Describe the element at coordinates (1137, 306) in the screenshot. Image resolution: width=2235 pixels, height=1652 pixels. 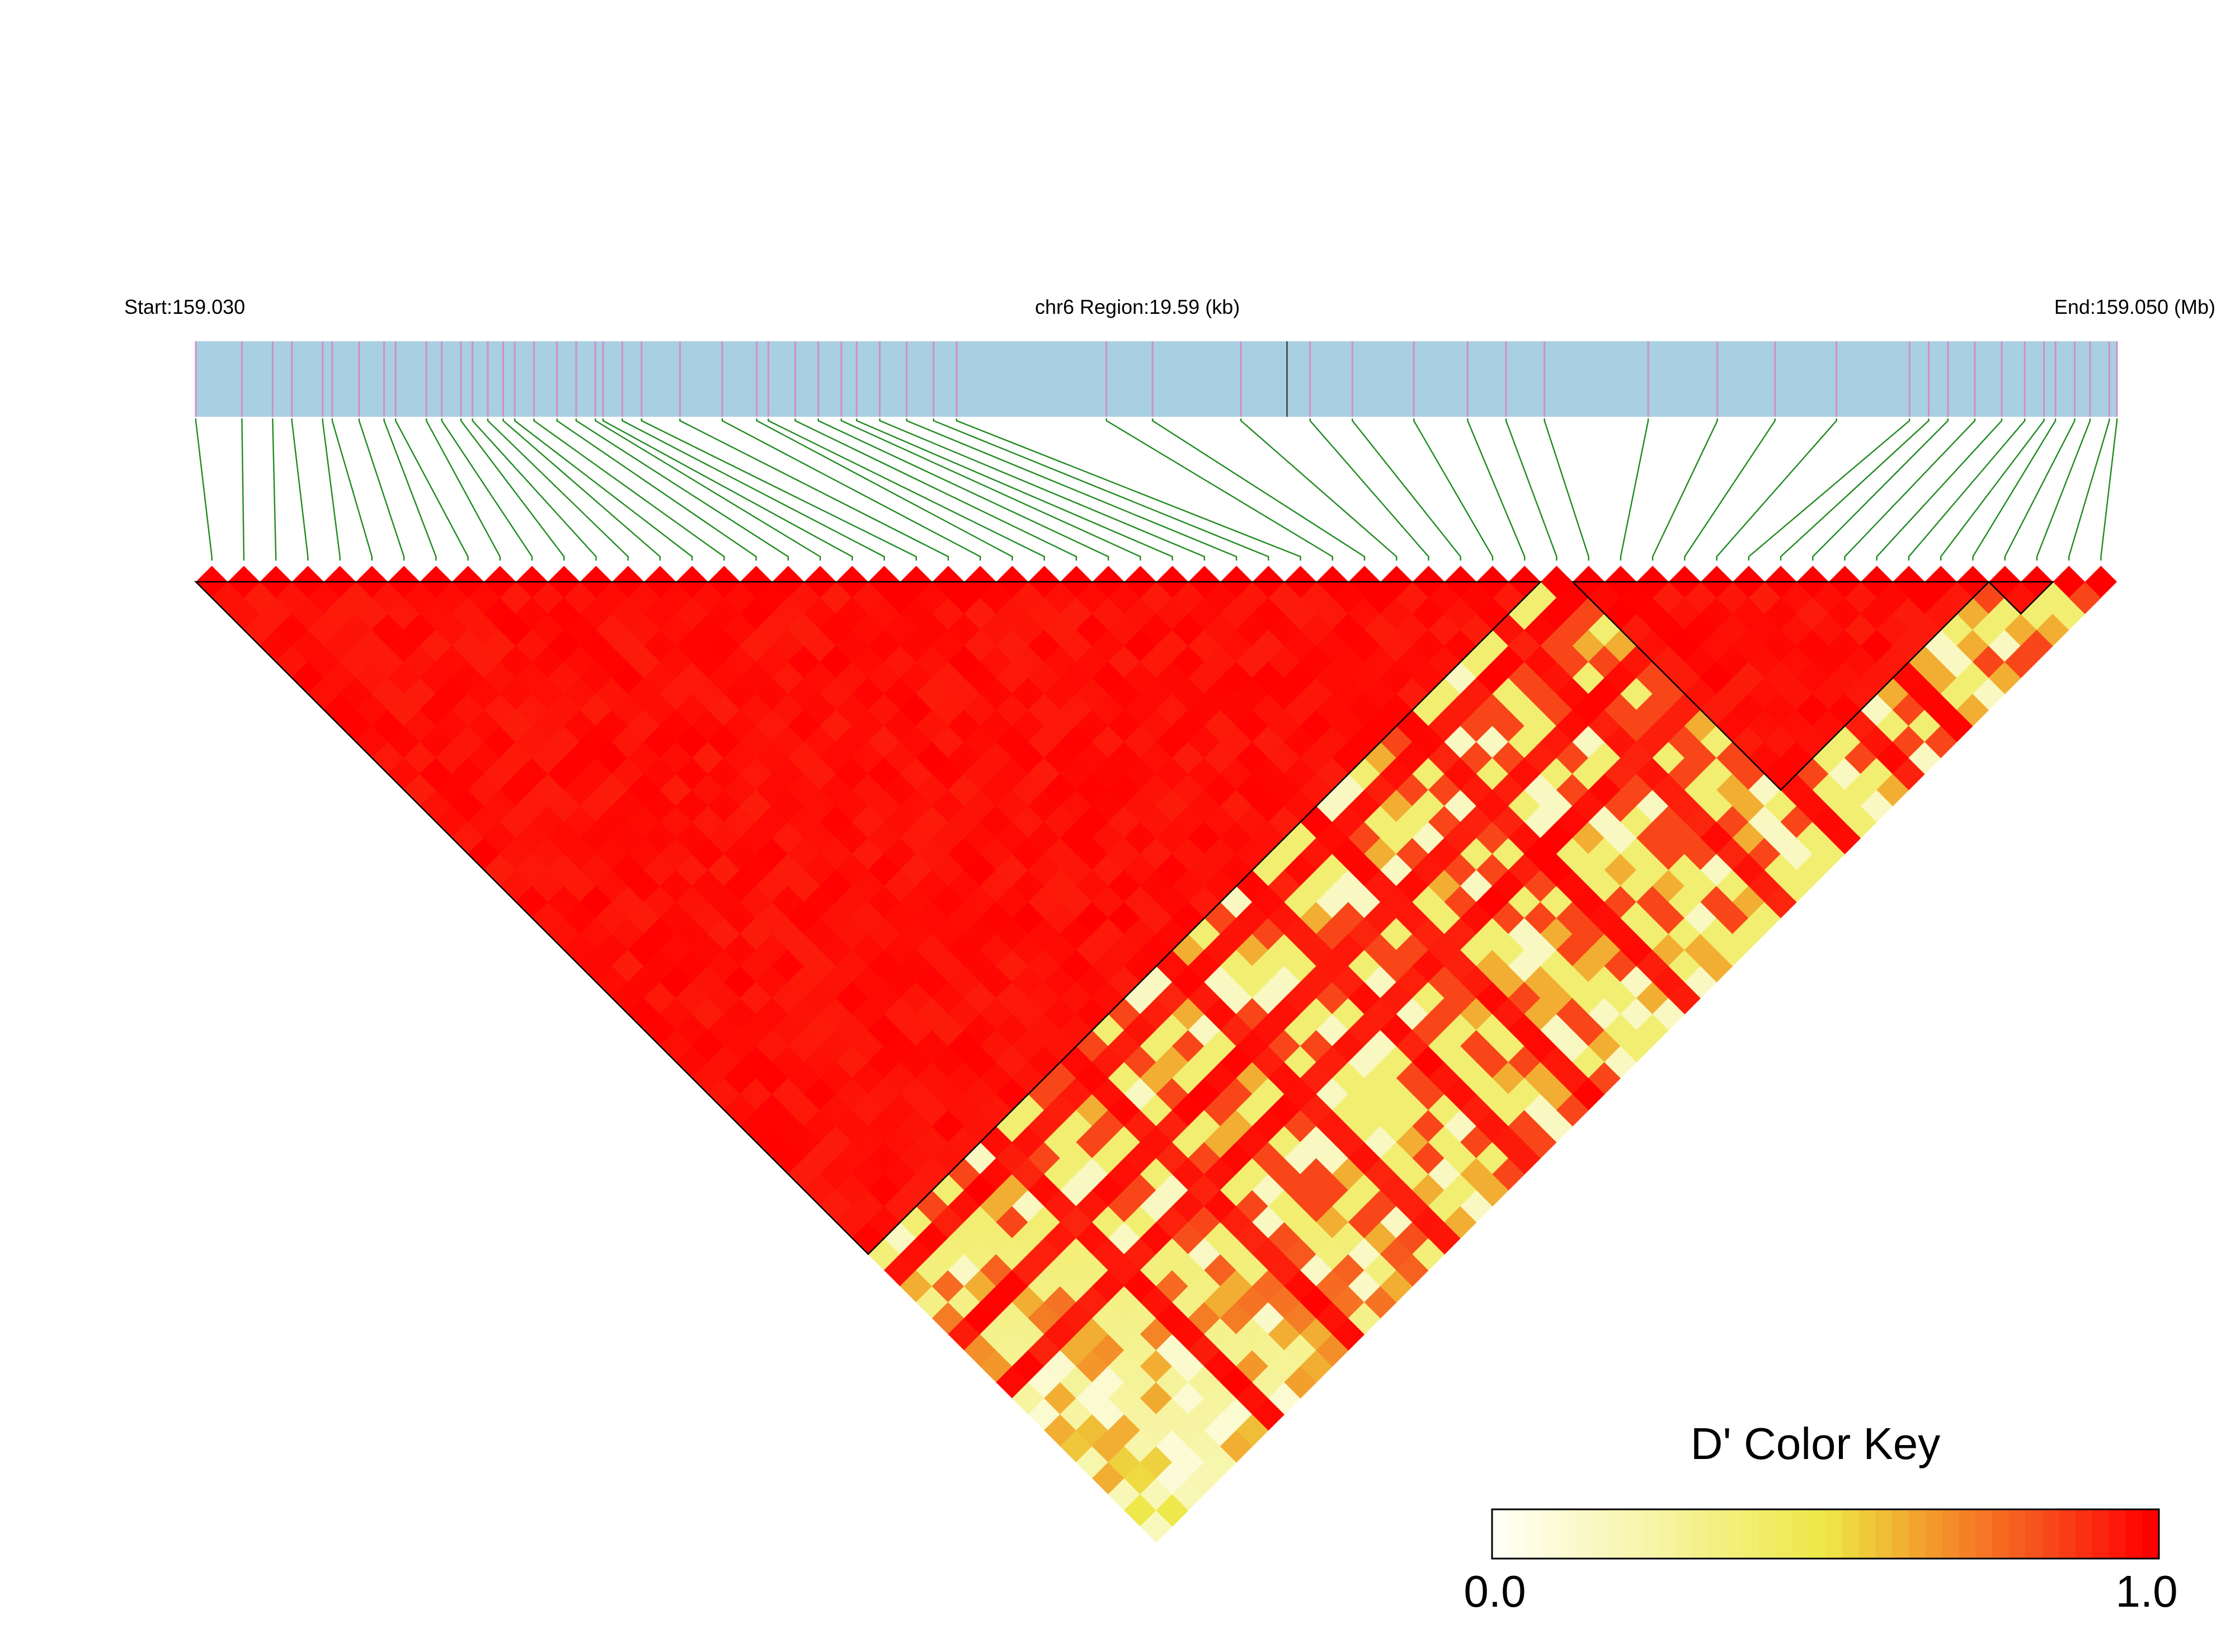
I see `region-label: chr6 Region:19.59 (kb)` at that location.